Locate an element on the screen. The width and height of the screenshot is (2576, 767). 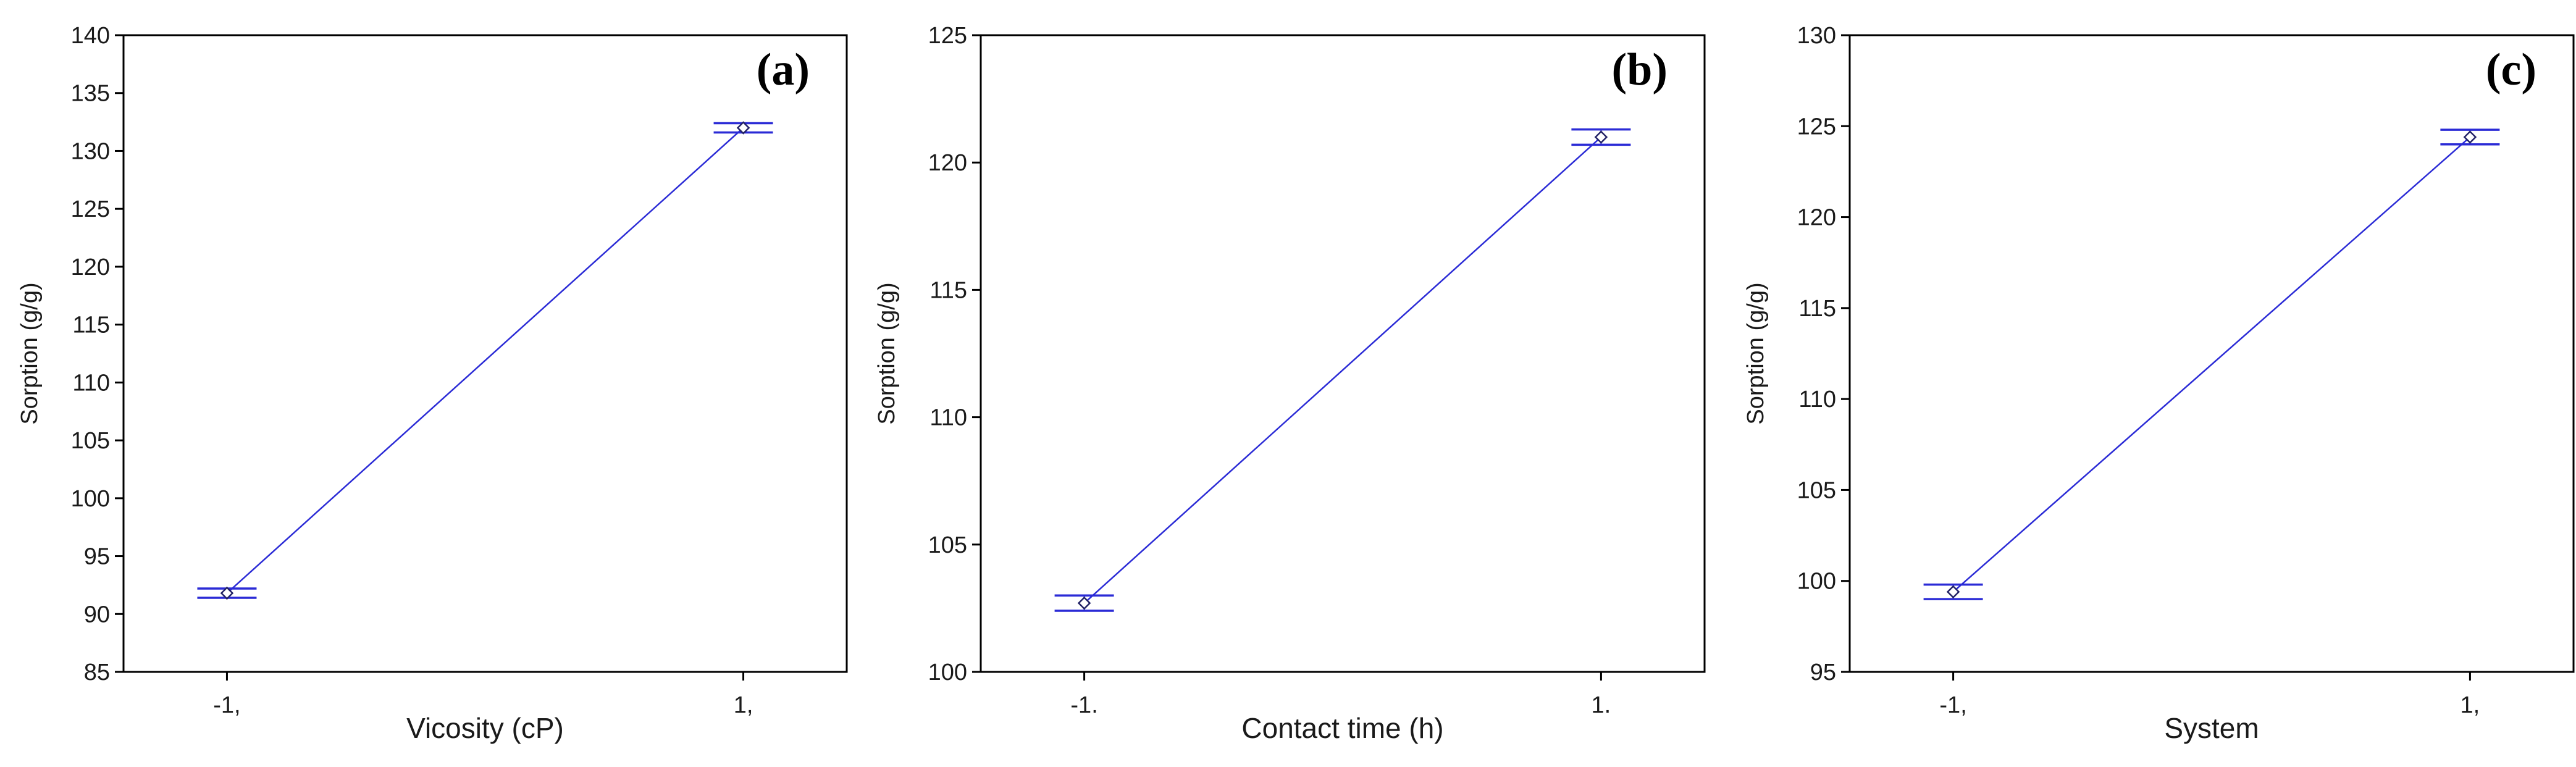
x-axis-title: Contact time (h) is located at coordinates (1342, 728).